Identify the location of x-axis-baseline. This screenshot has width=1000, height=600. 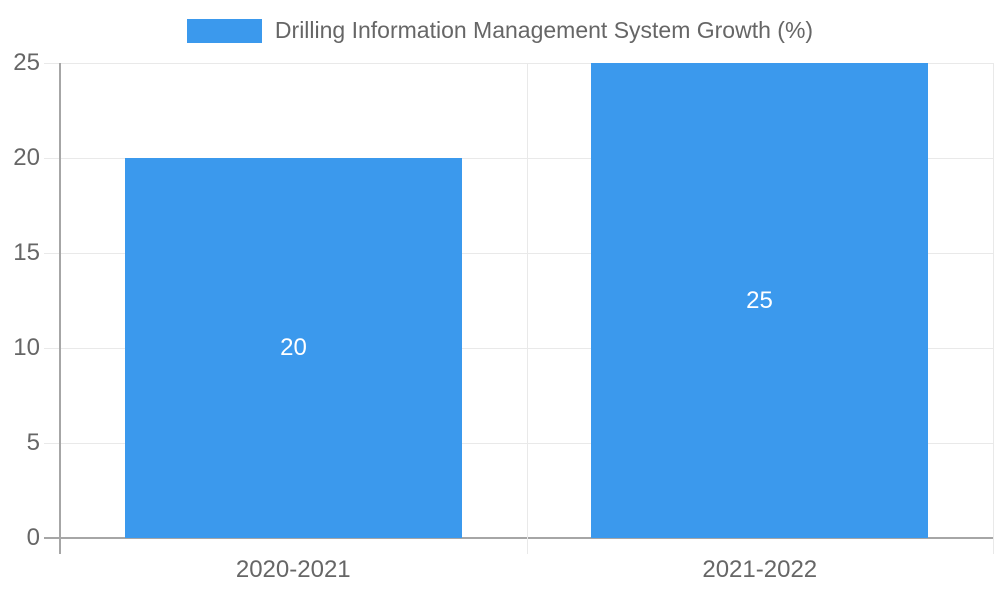
(518, 538).